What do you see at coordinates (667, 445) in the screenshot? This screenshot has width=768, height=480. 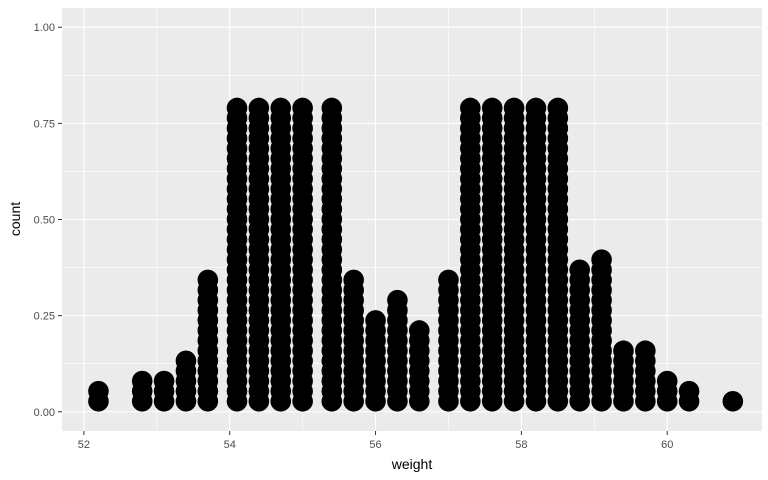 I see `x-tick-label: 60` at bounding box center [667, 445].